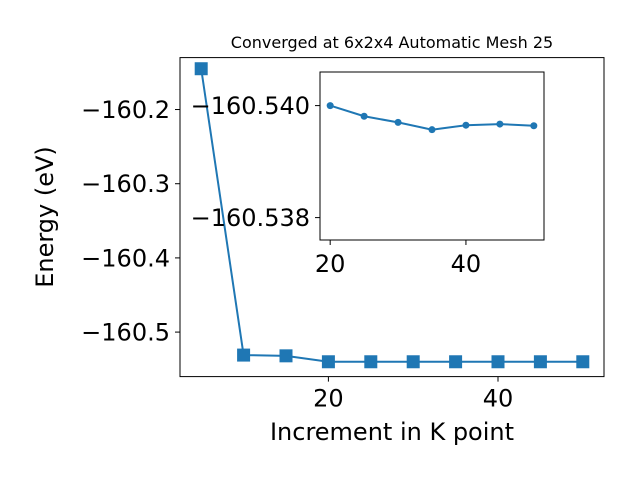  What do you see at coordinates (330, 264) in the screenshot?
I see `inset-x-tick-label: 20` at bounding box center [330, 264].